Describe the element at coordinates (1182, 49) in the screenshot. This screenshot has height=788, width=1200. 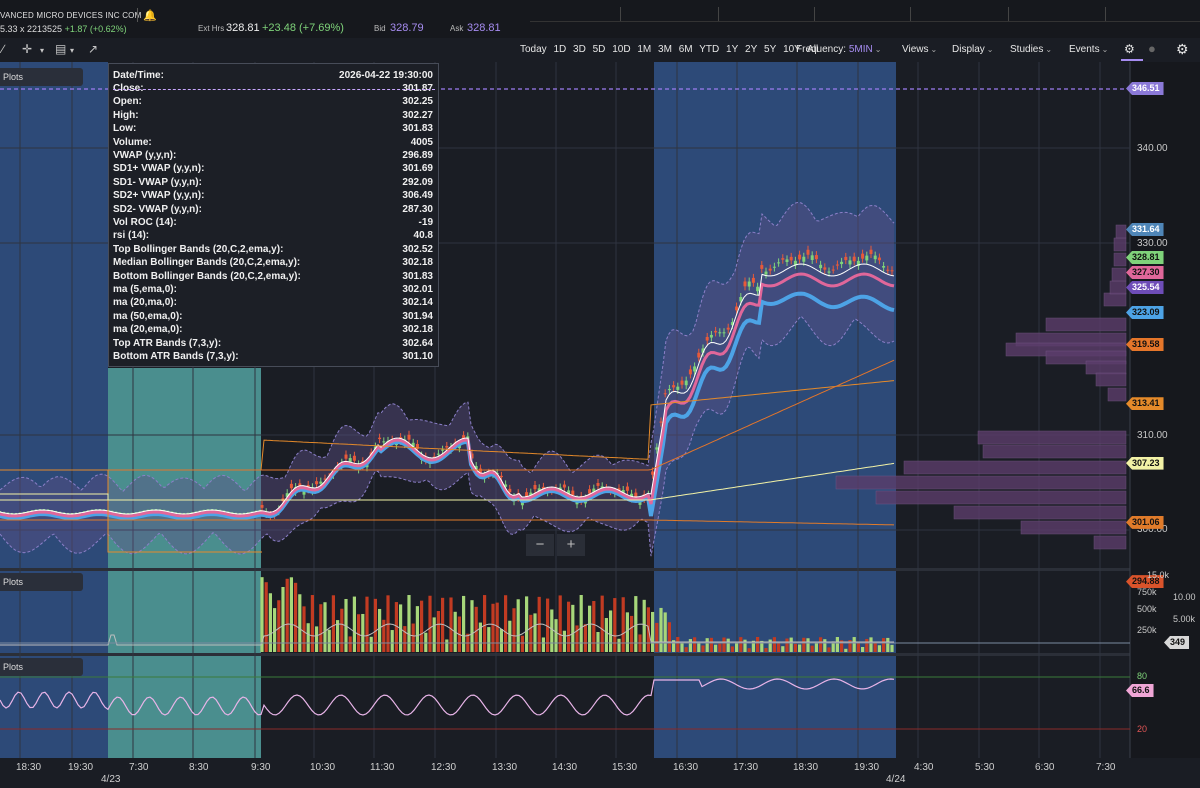
I see `settings-gear-icon: ⚙` at that location.